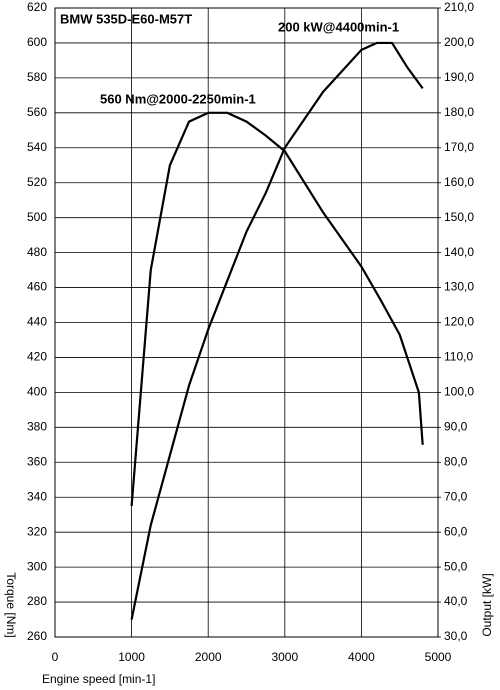 This screenshot has height=690, width=500. What do you see at coordinates (37, 147) in the screenshot?
I see `y-tick-label: 540` at bounding box center [37, 147].